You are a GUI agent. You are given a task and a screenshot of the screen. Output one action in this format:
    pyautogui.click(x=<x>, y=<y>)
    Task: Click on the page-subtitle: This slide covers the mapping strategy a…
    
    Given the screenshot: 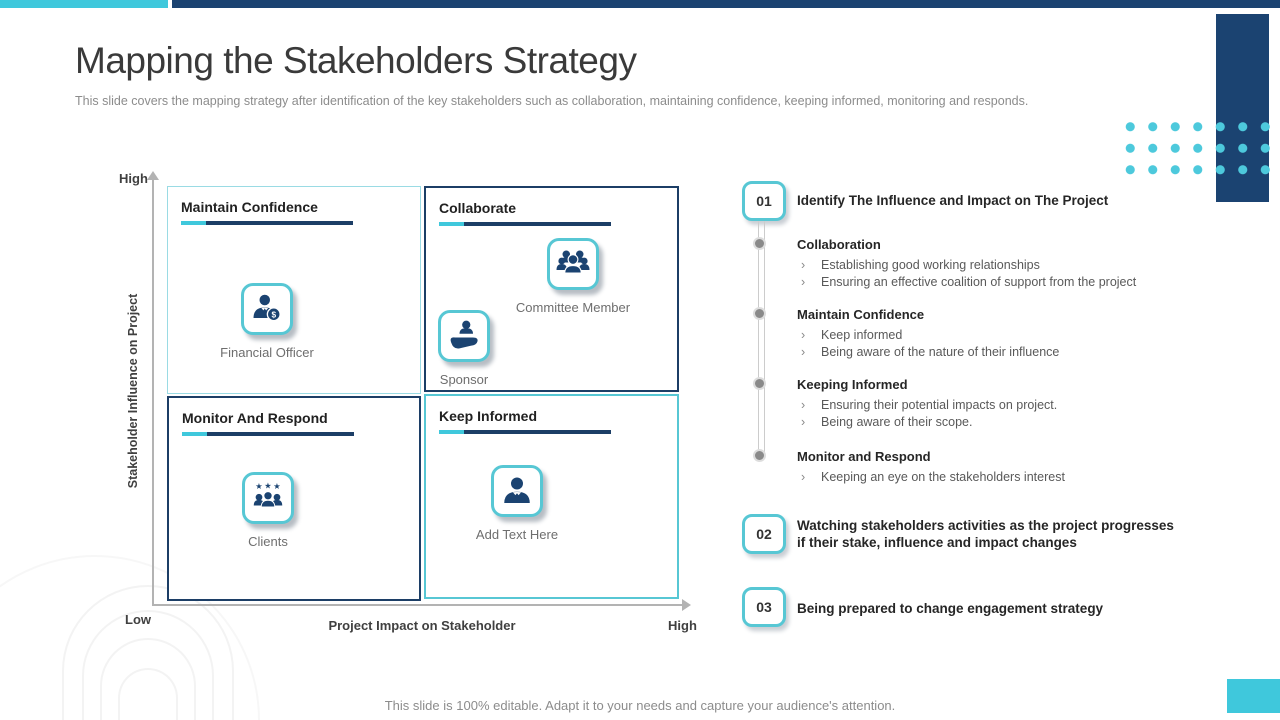 What is the action you would take?
    pyautogui.click(x=552, y=101)
    